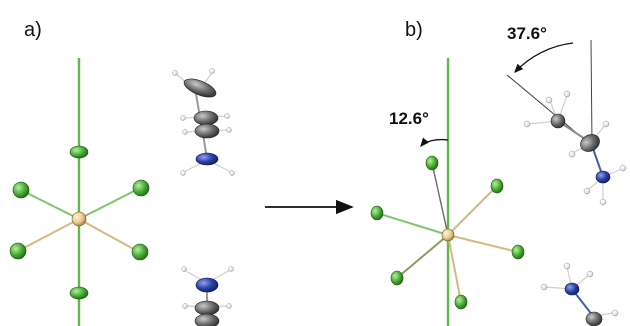 The image size is (630, 326). I want to click on tilt-angle-label: 12.6°, so click(409, 118).